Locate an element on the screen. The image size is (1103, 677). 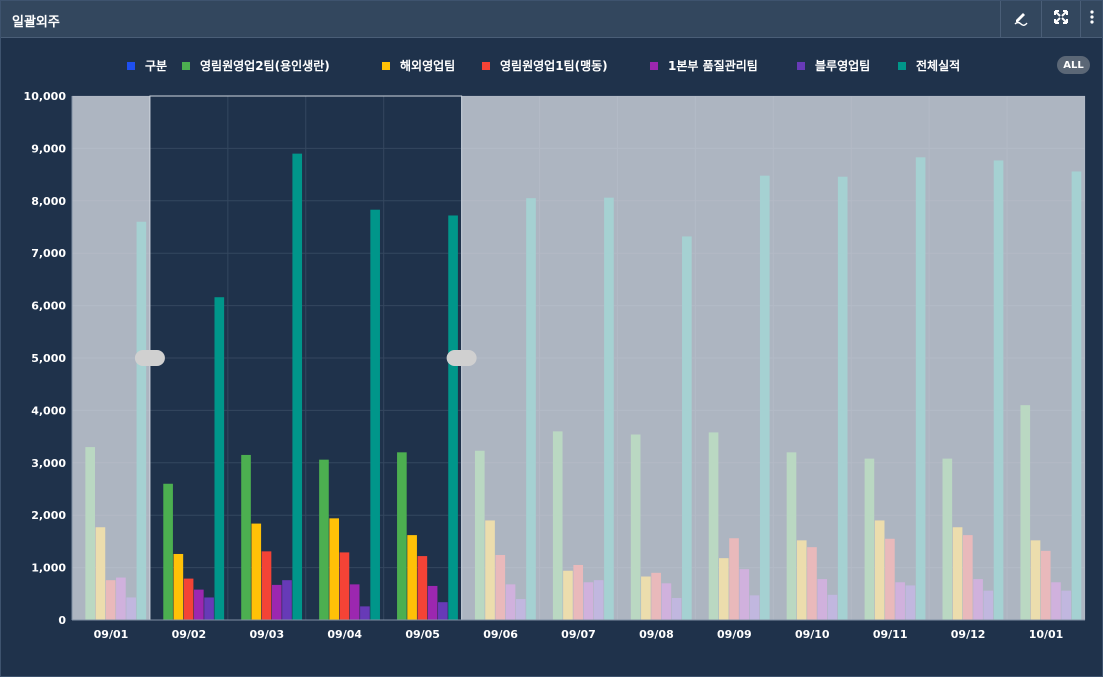
y-tick-label: 10,000 is located at coordinates (45, 96).